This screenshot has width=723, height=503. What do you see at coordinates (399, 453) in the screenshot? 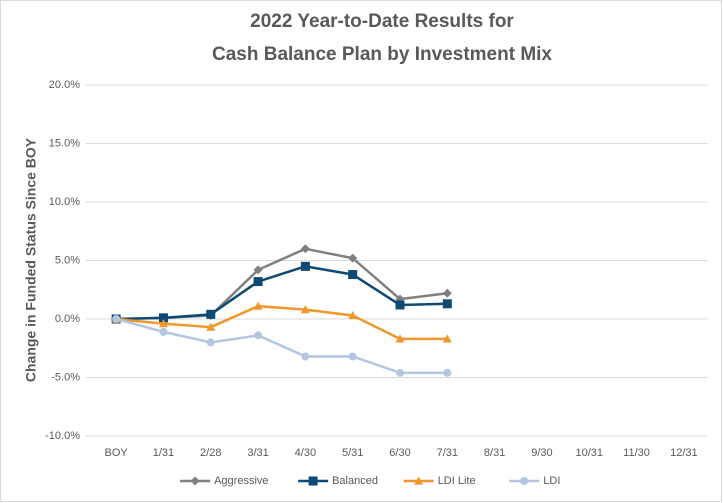
I see `x-tick-label: 6/30` at bounding box center [399, 453].